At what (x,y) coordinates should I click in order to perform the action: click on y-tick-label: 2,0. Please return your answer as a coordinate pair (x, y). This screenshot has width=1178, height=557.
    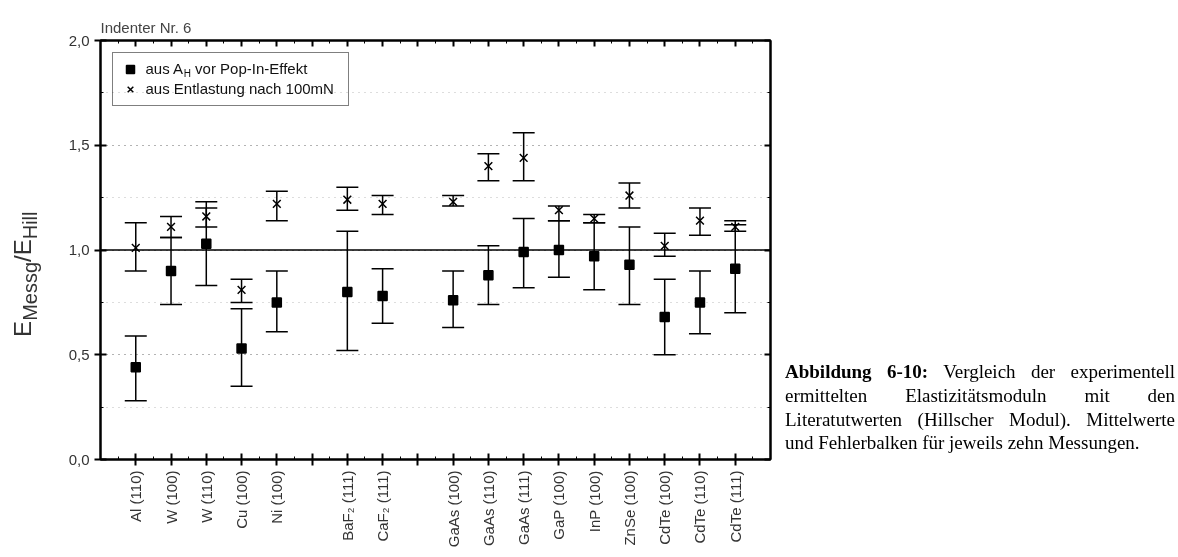
    Looking at the image, I should click on (79, 40).